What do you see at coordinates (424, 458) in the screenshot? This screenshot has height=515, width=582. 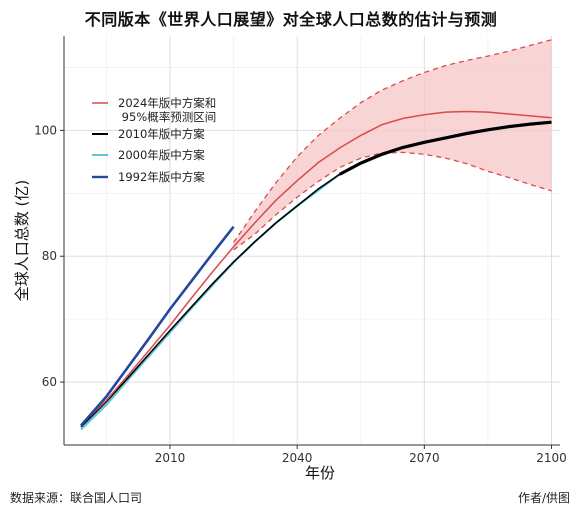 I see `x-tick-label: 2070` at bounding box center [424, 458].